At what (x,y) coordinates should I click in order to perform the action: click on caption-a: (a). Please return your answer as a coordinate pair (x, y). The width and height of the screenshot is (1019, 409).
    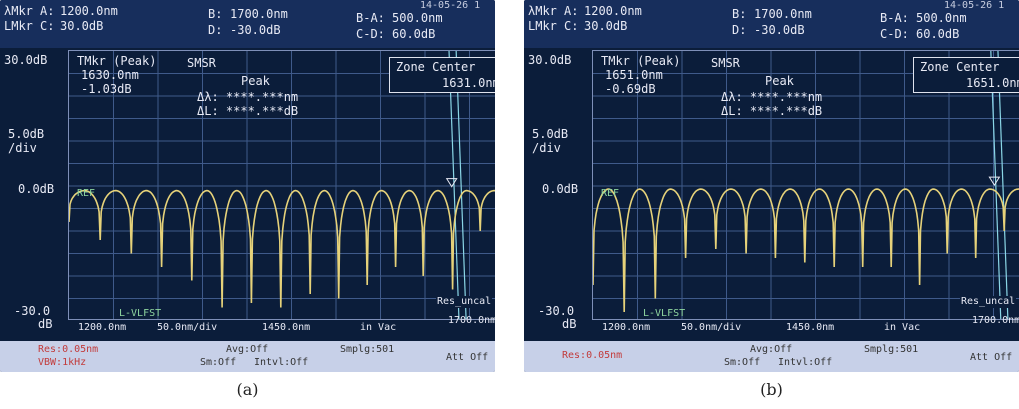
    Looking at the image, I should click on (247, 389).